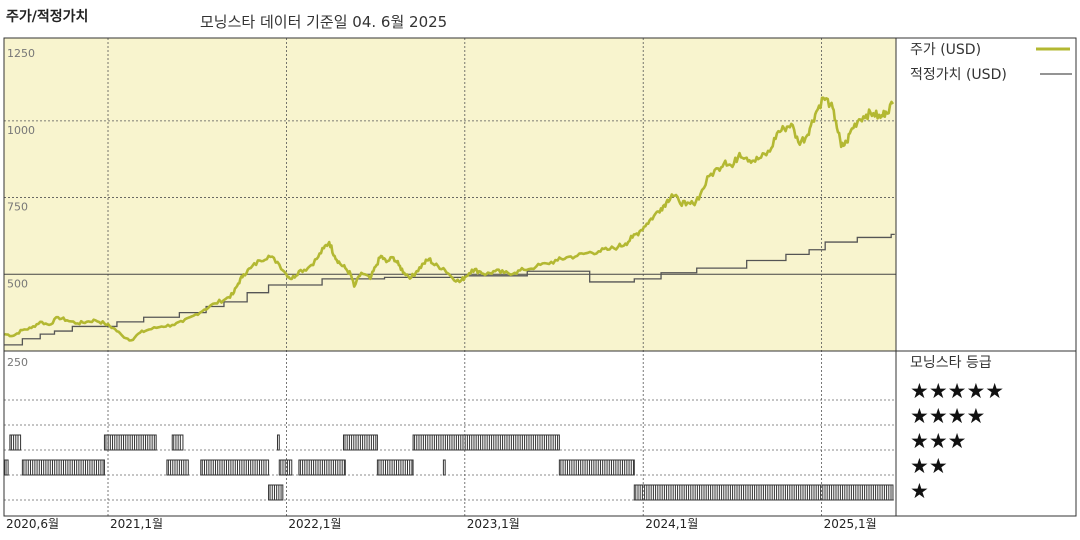 This screenshot has height=540, width=1080. Describe the element at coordinates (947, 416) in the screenshot. I see `rating-four-stars: ★★★★` at that location.